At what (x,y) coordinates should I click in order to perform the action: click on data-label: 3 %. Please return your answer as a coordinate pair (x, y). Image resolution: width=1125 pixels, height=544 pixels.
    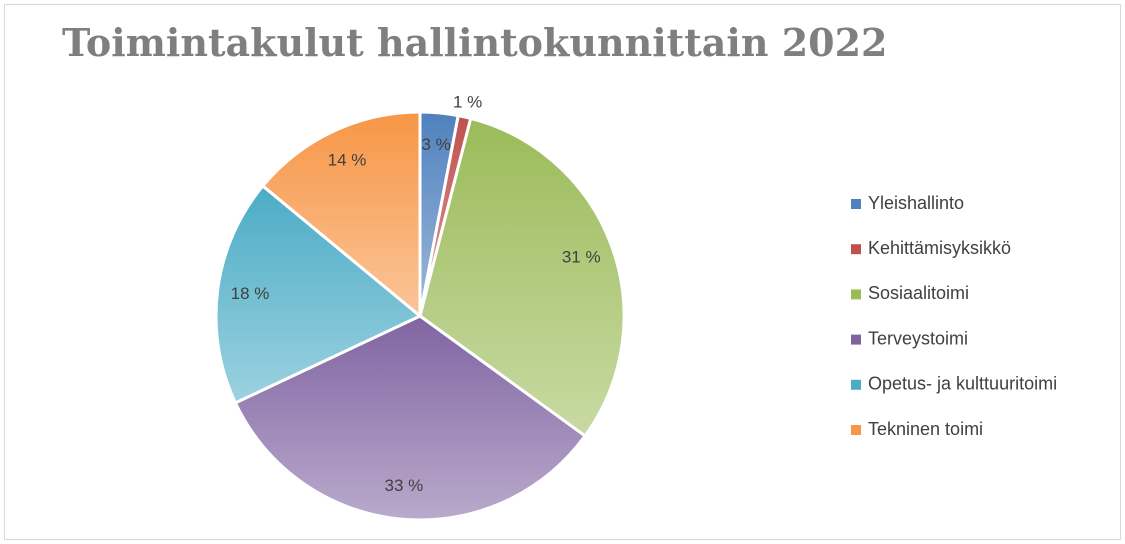
    Looking at the image, I should click on (435, 144).